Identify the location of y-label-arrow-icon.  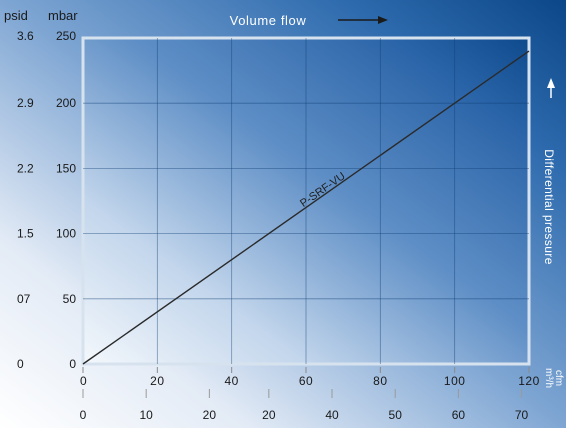
(551, 88).